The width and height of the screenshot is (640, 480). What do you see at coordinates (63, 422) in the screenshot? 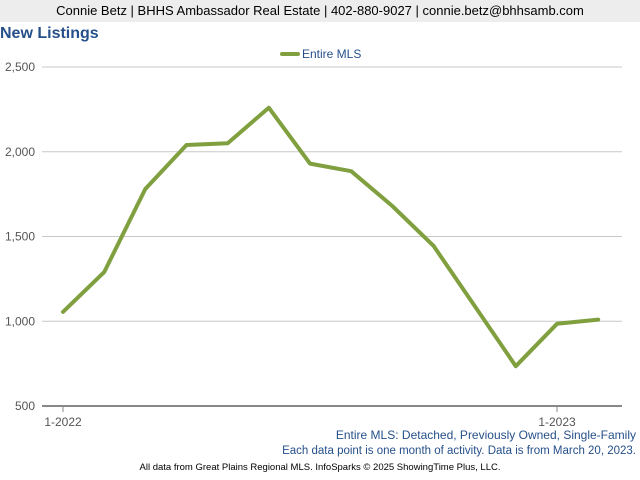
I see `x-tick-label: 1-2022` at bounding box center [63, 422].